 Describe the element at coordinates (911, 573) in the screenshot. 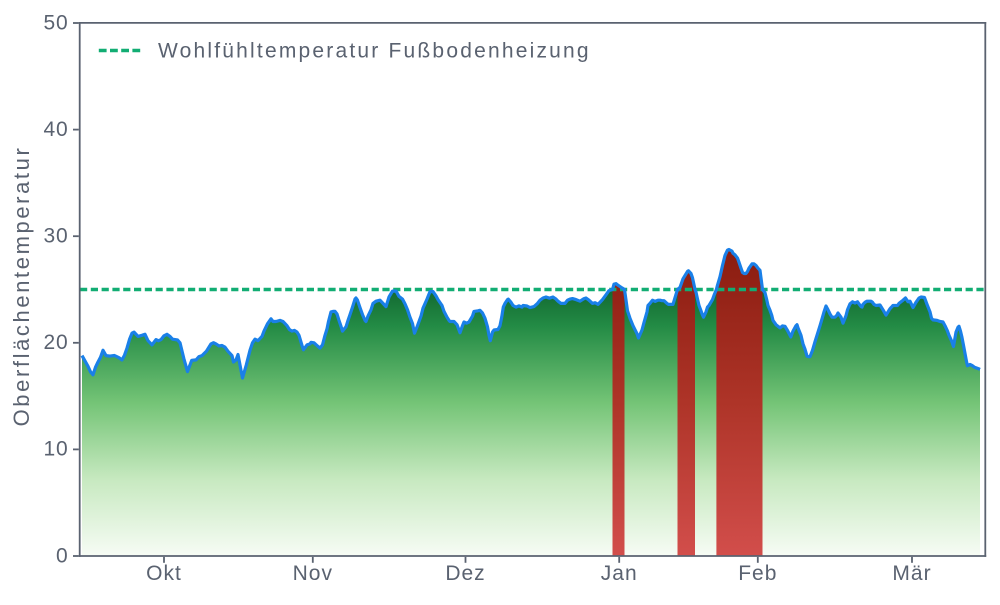

I see `svg-text: Mär` at that location.